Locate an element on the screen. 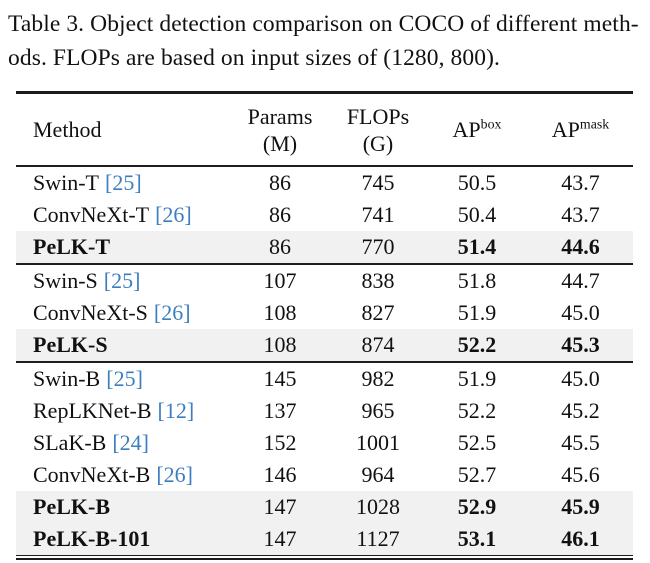  method-name: PeLK-S is located at coordinates (70, 344).